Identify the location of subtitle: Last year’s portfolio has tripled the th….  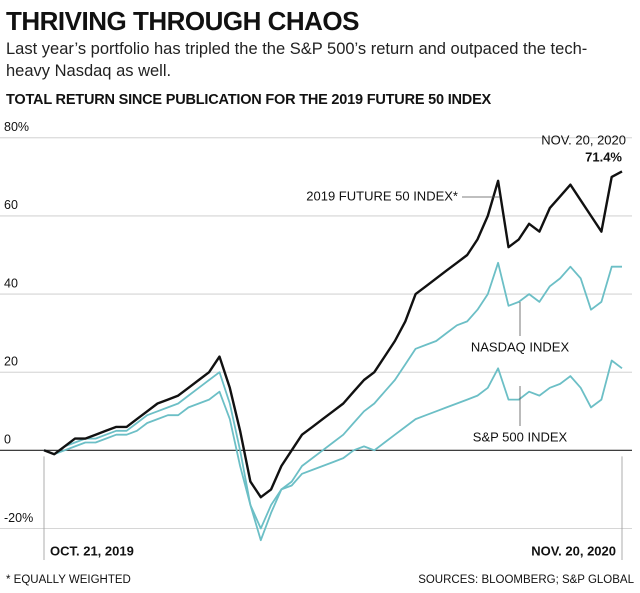
(297, 60).